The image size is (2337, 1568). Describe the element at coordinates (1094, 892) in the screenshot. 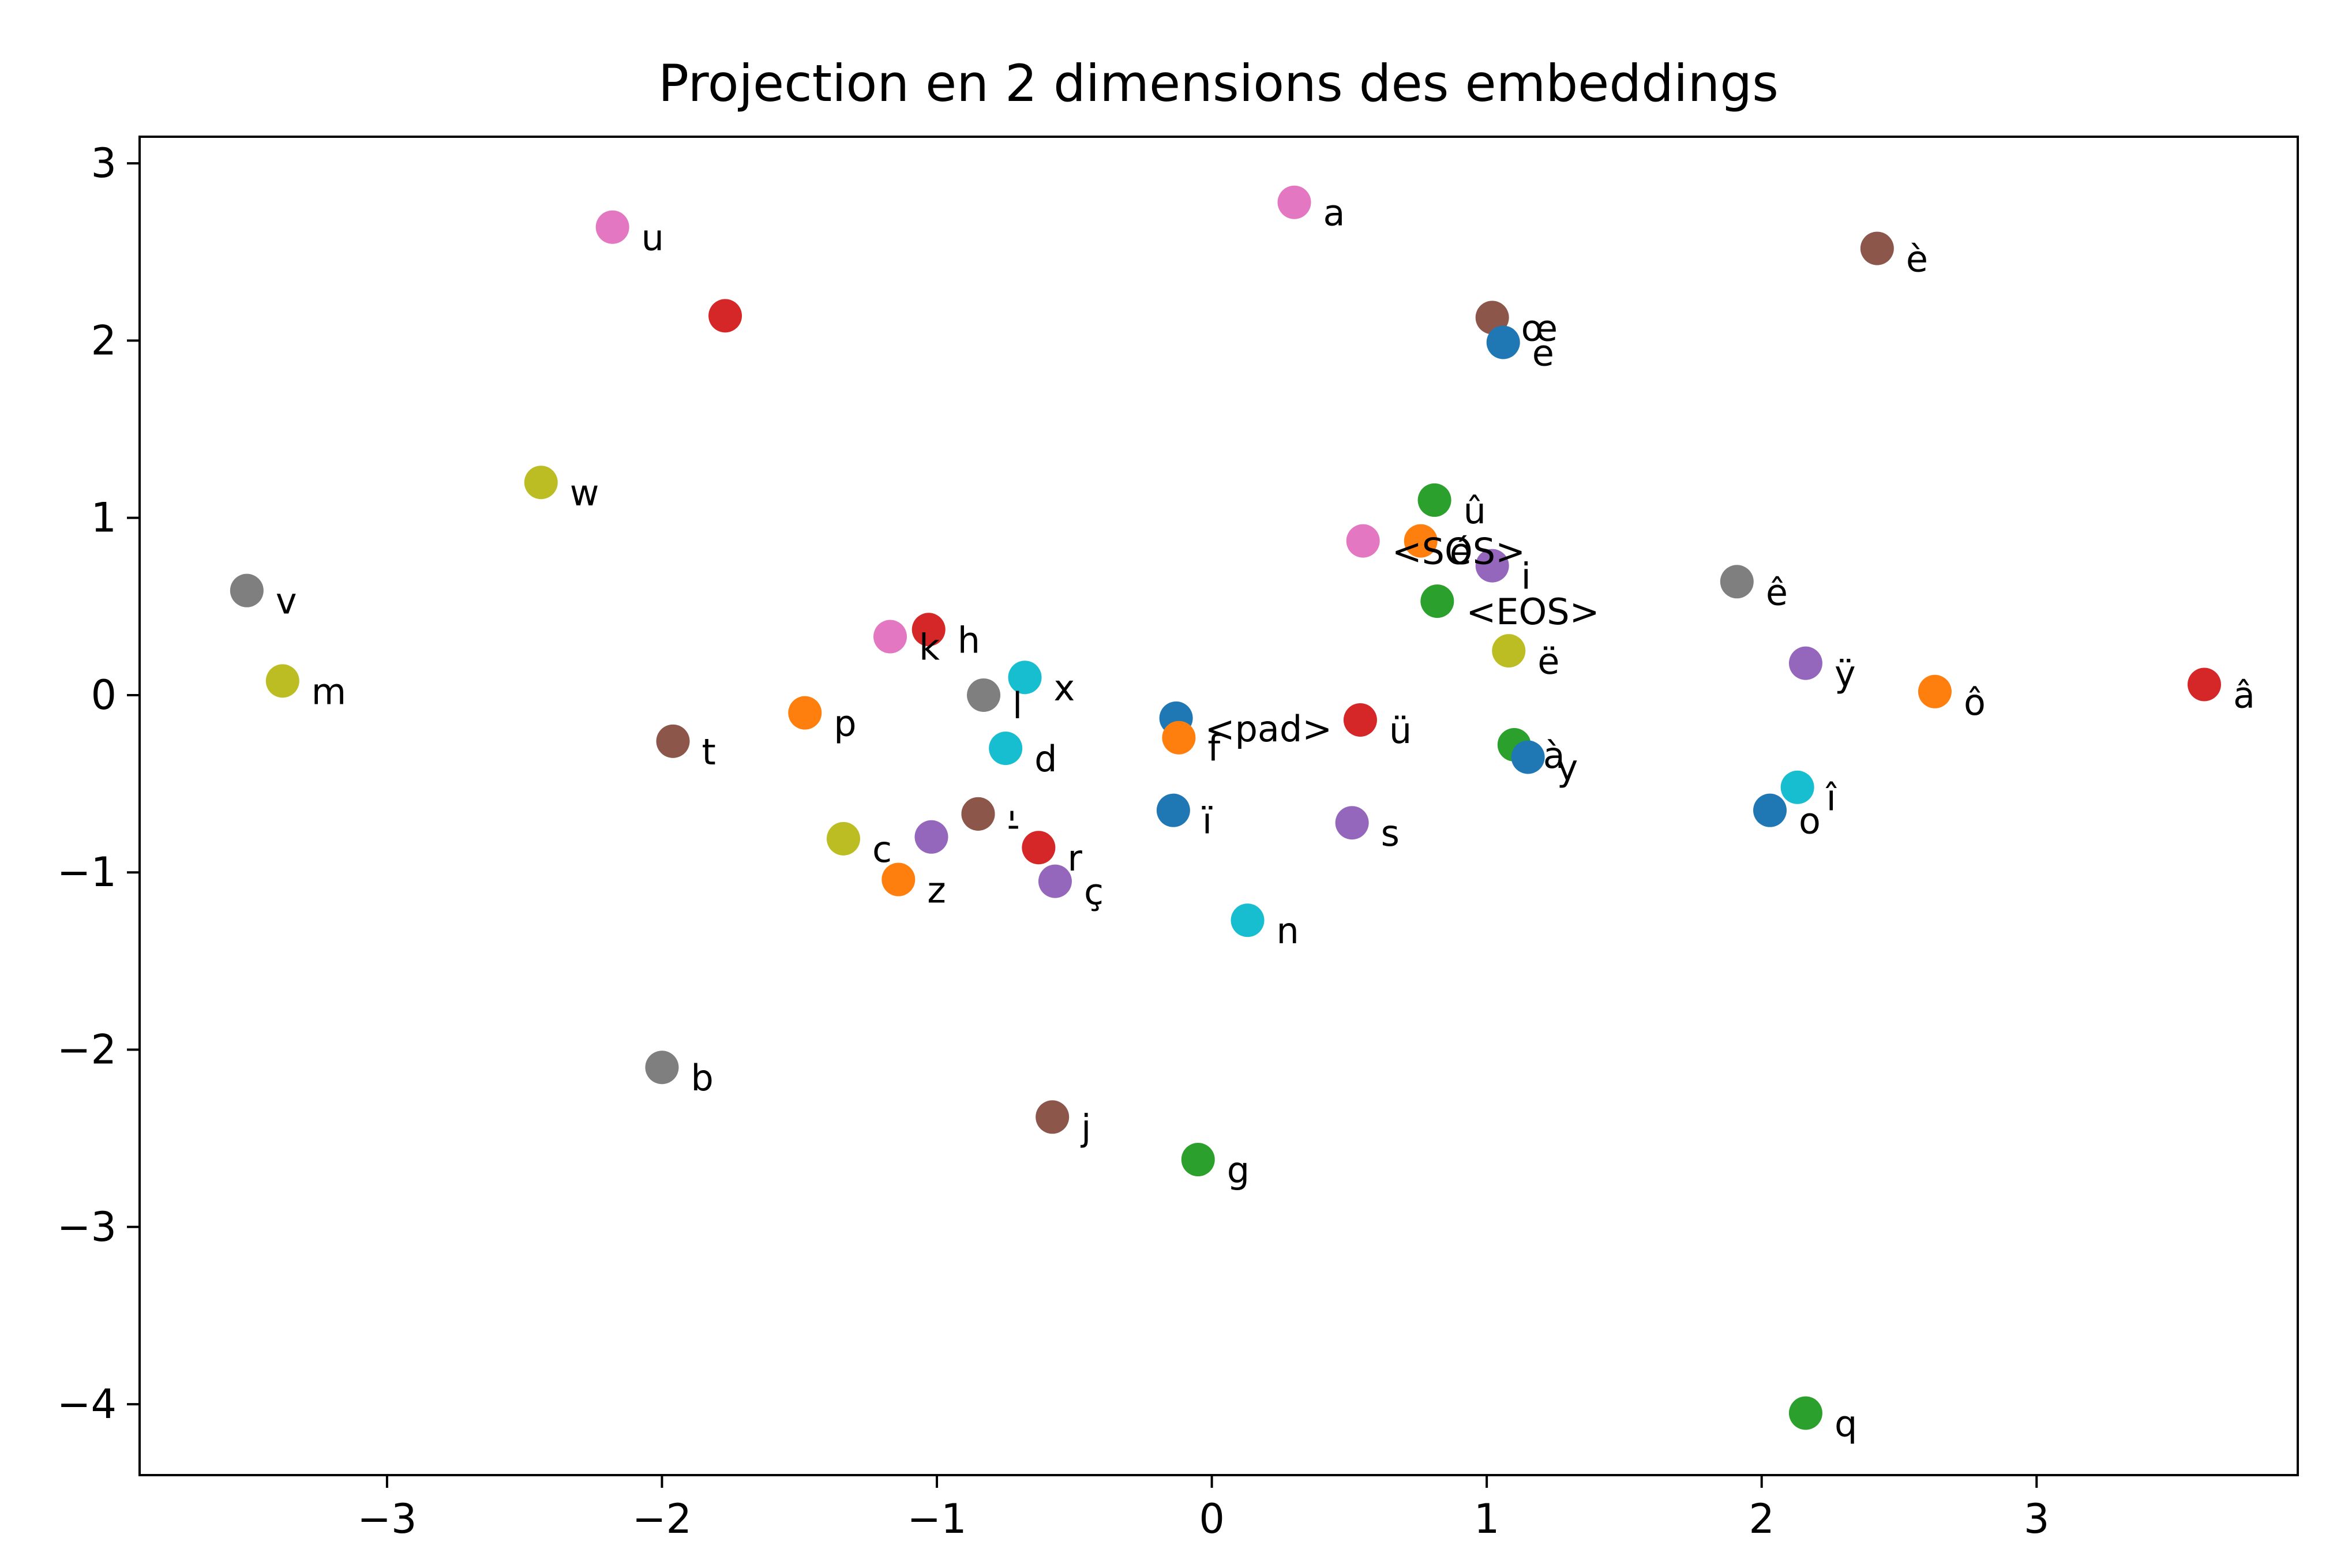

I see `data-point-label: ç` at that location.